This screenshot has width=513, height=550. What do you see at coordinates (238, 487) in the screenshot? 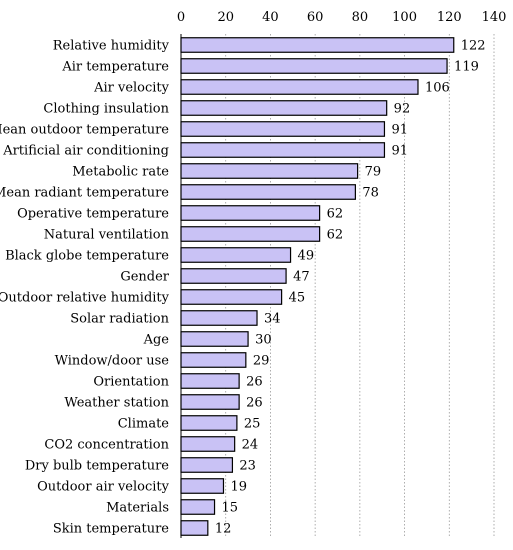
I see `data-label: 19` at bounding box center [238, 487].